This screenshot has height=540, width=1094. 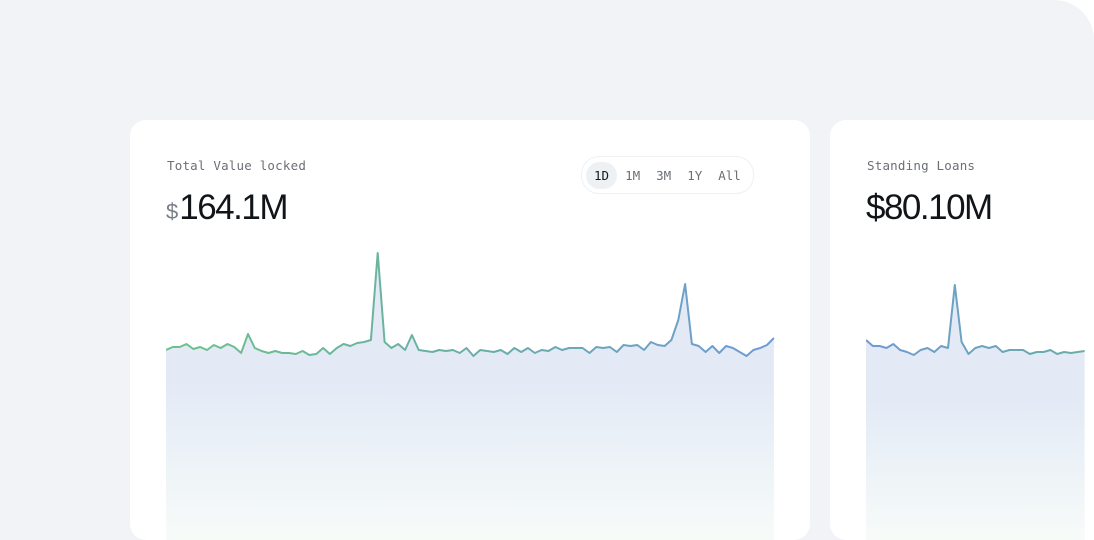 What do you see at coordinates (729, 175) in the screenshot?
I see `range-all-button: All` at bounding box center [729, 175].